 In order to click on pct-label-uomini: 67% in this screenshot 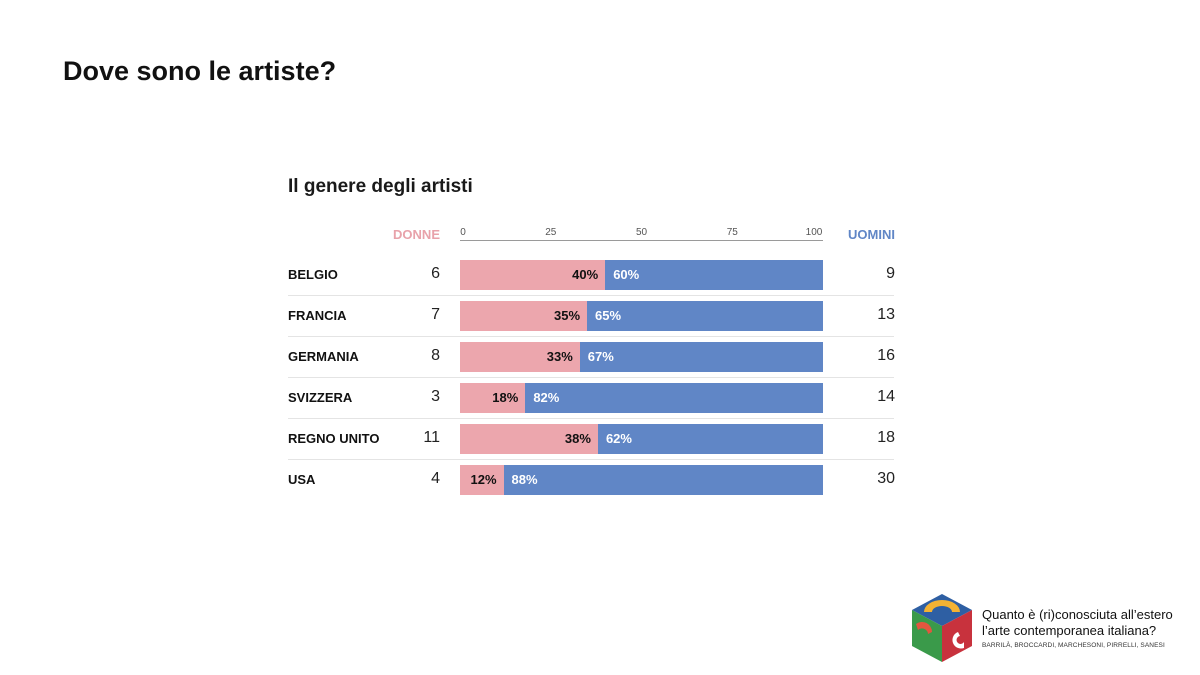, I will do `click(600, 356)`.